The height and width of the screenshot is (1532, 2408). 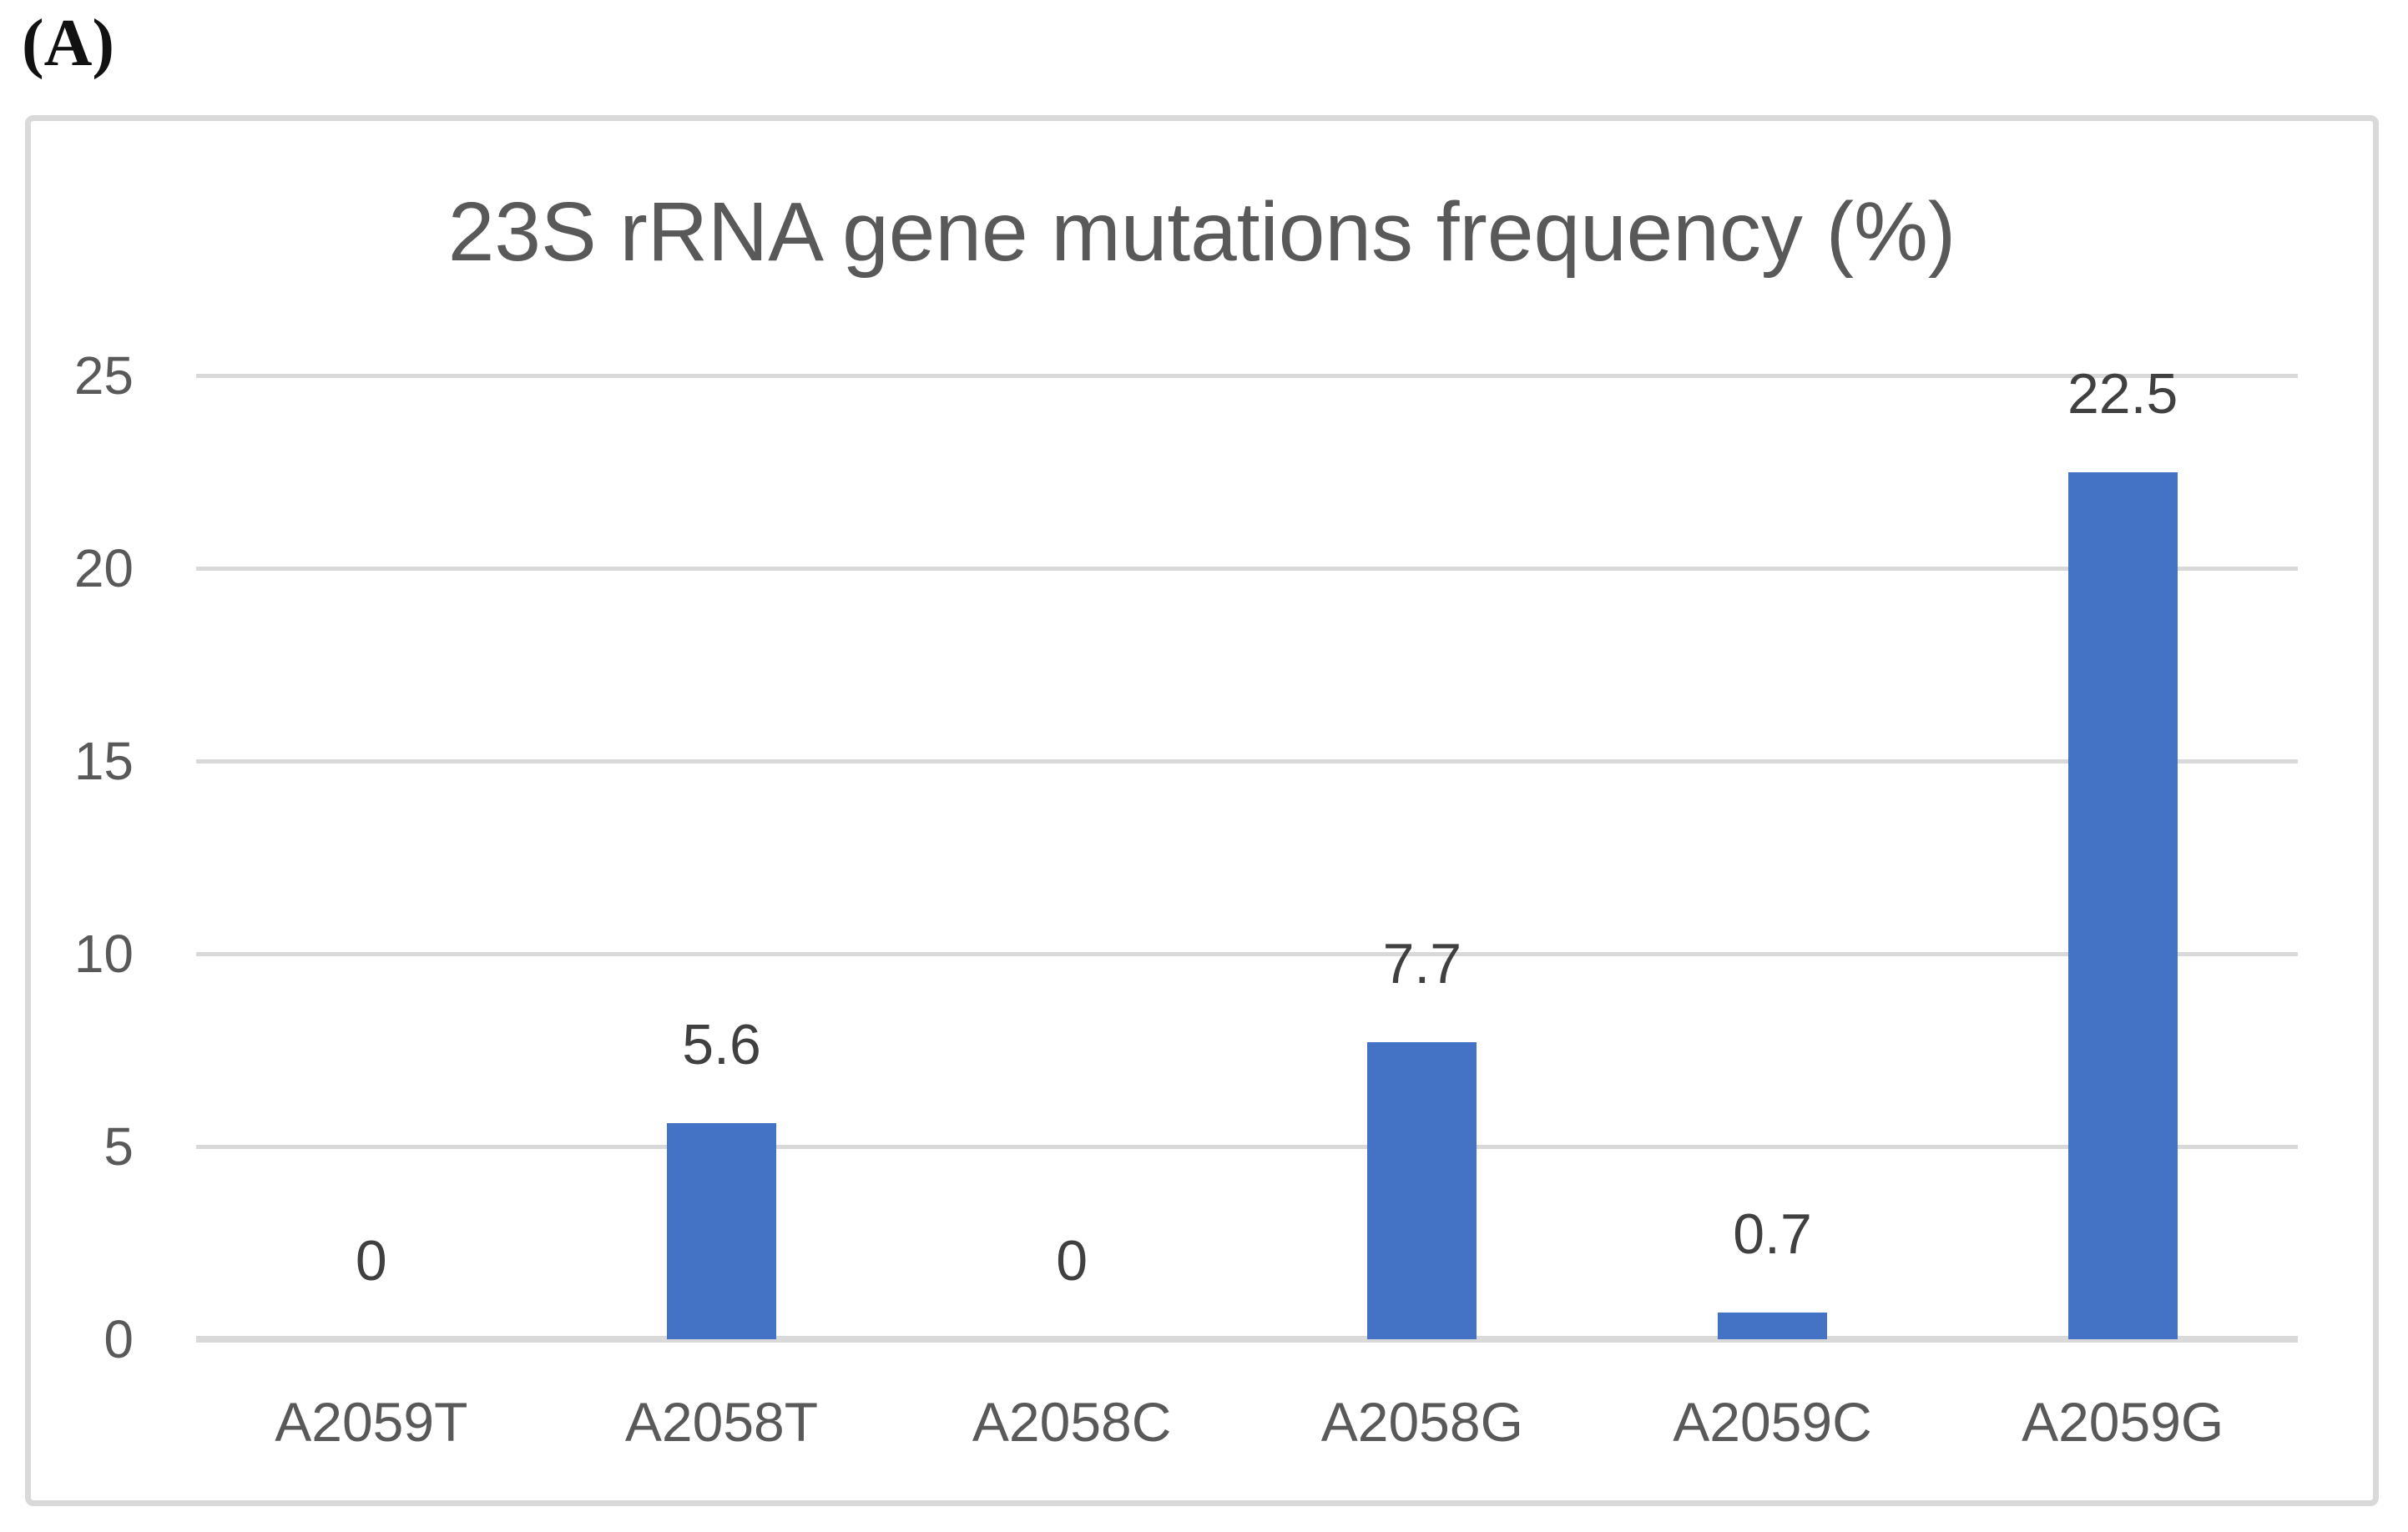 What do you see at coordinates (103, 761) in the screenshot?
I see `y-tick-label: 15` at bounding box center [103, 761].